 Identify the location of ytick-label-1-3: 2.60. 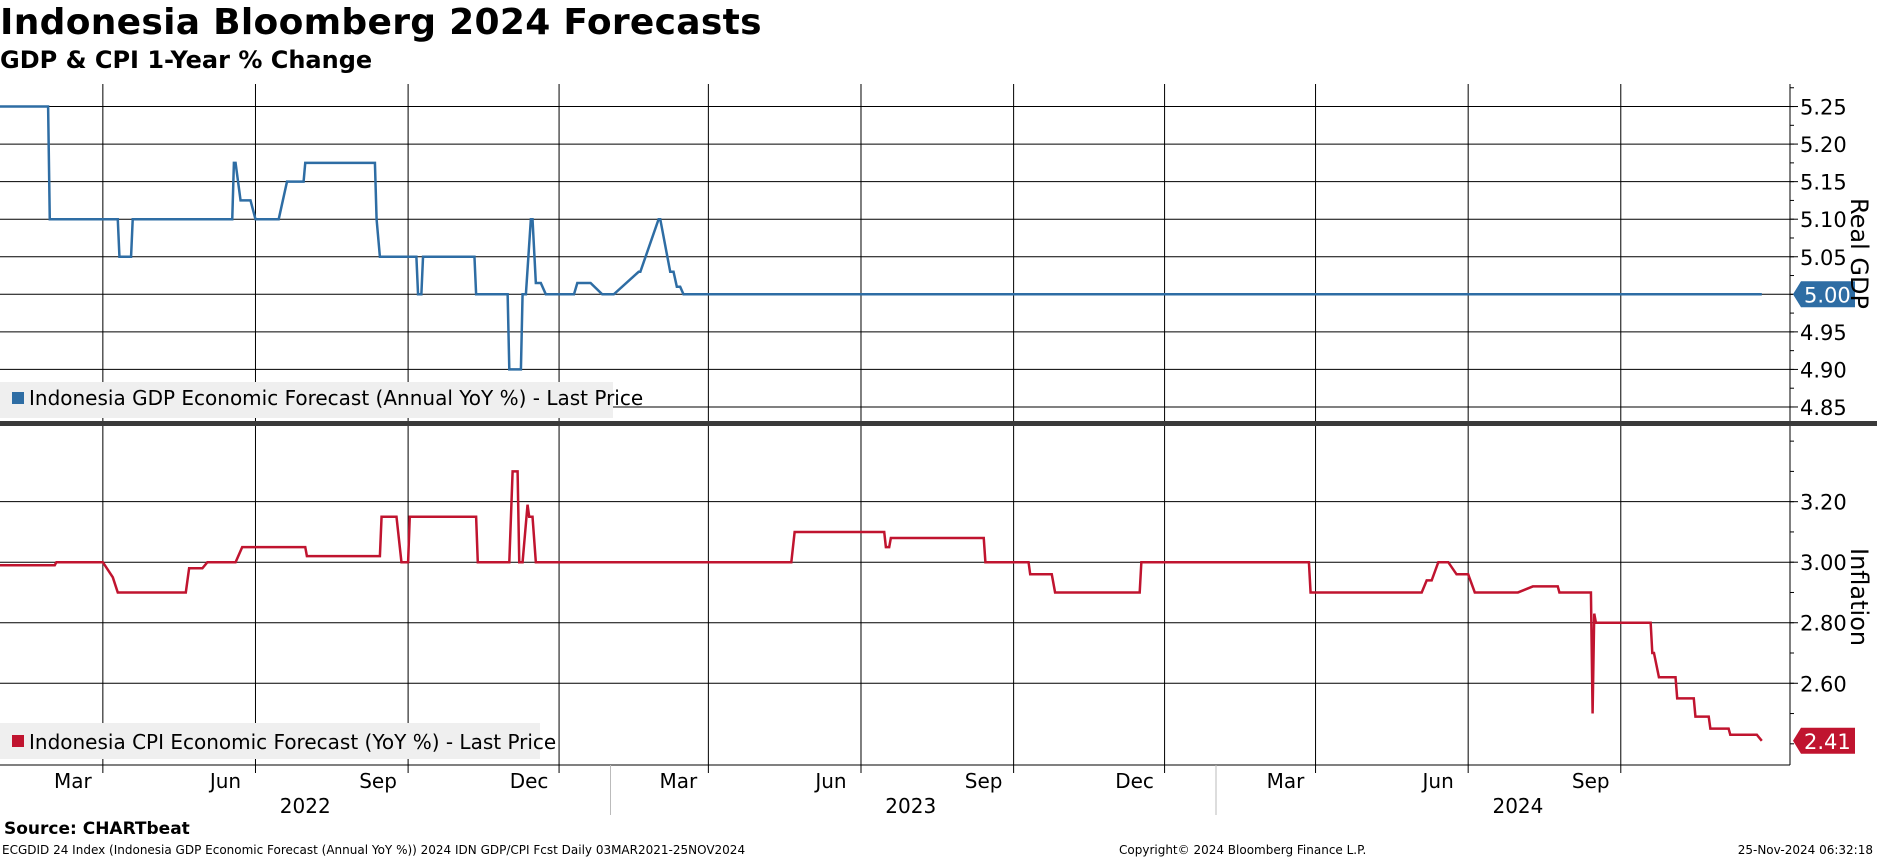
(1823, 684).